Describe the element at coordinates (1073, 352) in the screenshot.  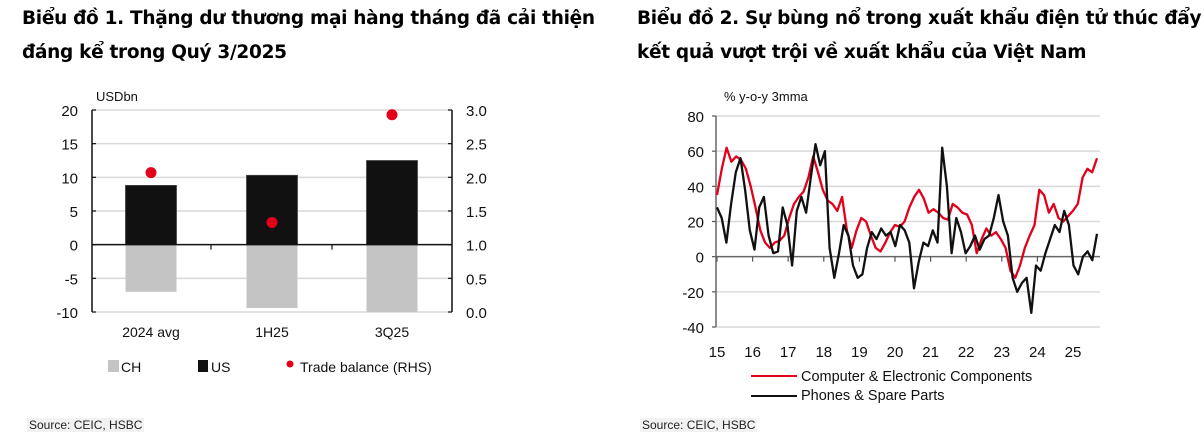
I see `x-tick-label: 25` at that location.